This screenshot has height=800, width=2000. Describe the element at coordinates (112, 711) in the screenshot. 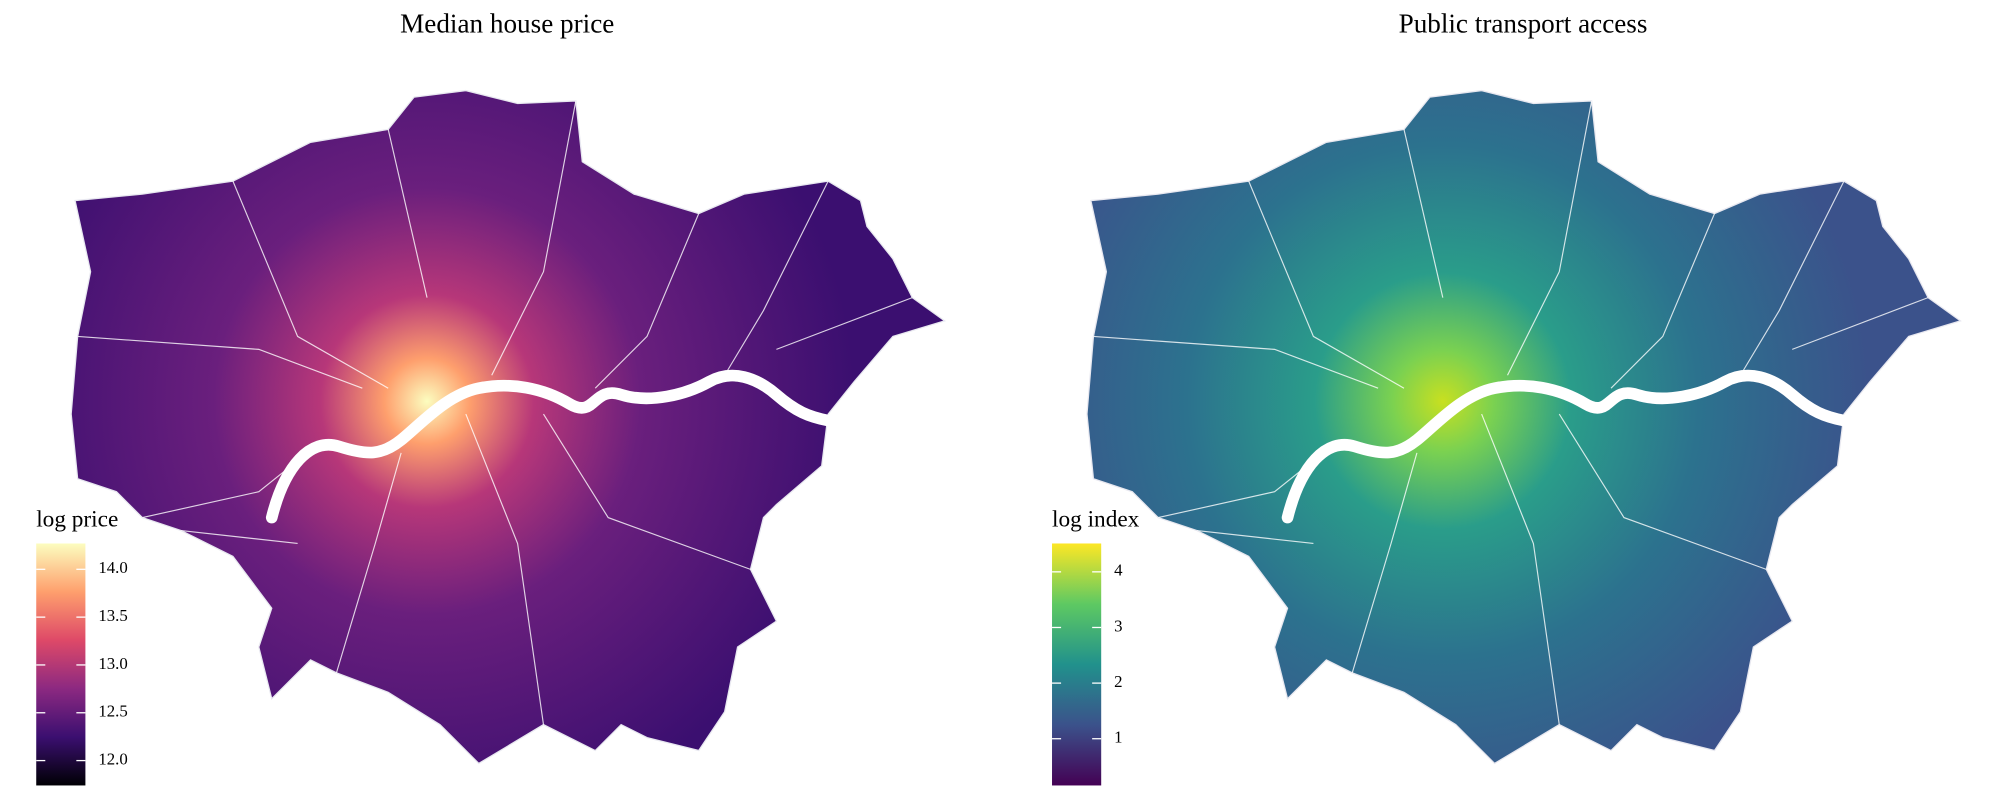

I see `colorbar-tick-label: 12.5` at that location.